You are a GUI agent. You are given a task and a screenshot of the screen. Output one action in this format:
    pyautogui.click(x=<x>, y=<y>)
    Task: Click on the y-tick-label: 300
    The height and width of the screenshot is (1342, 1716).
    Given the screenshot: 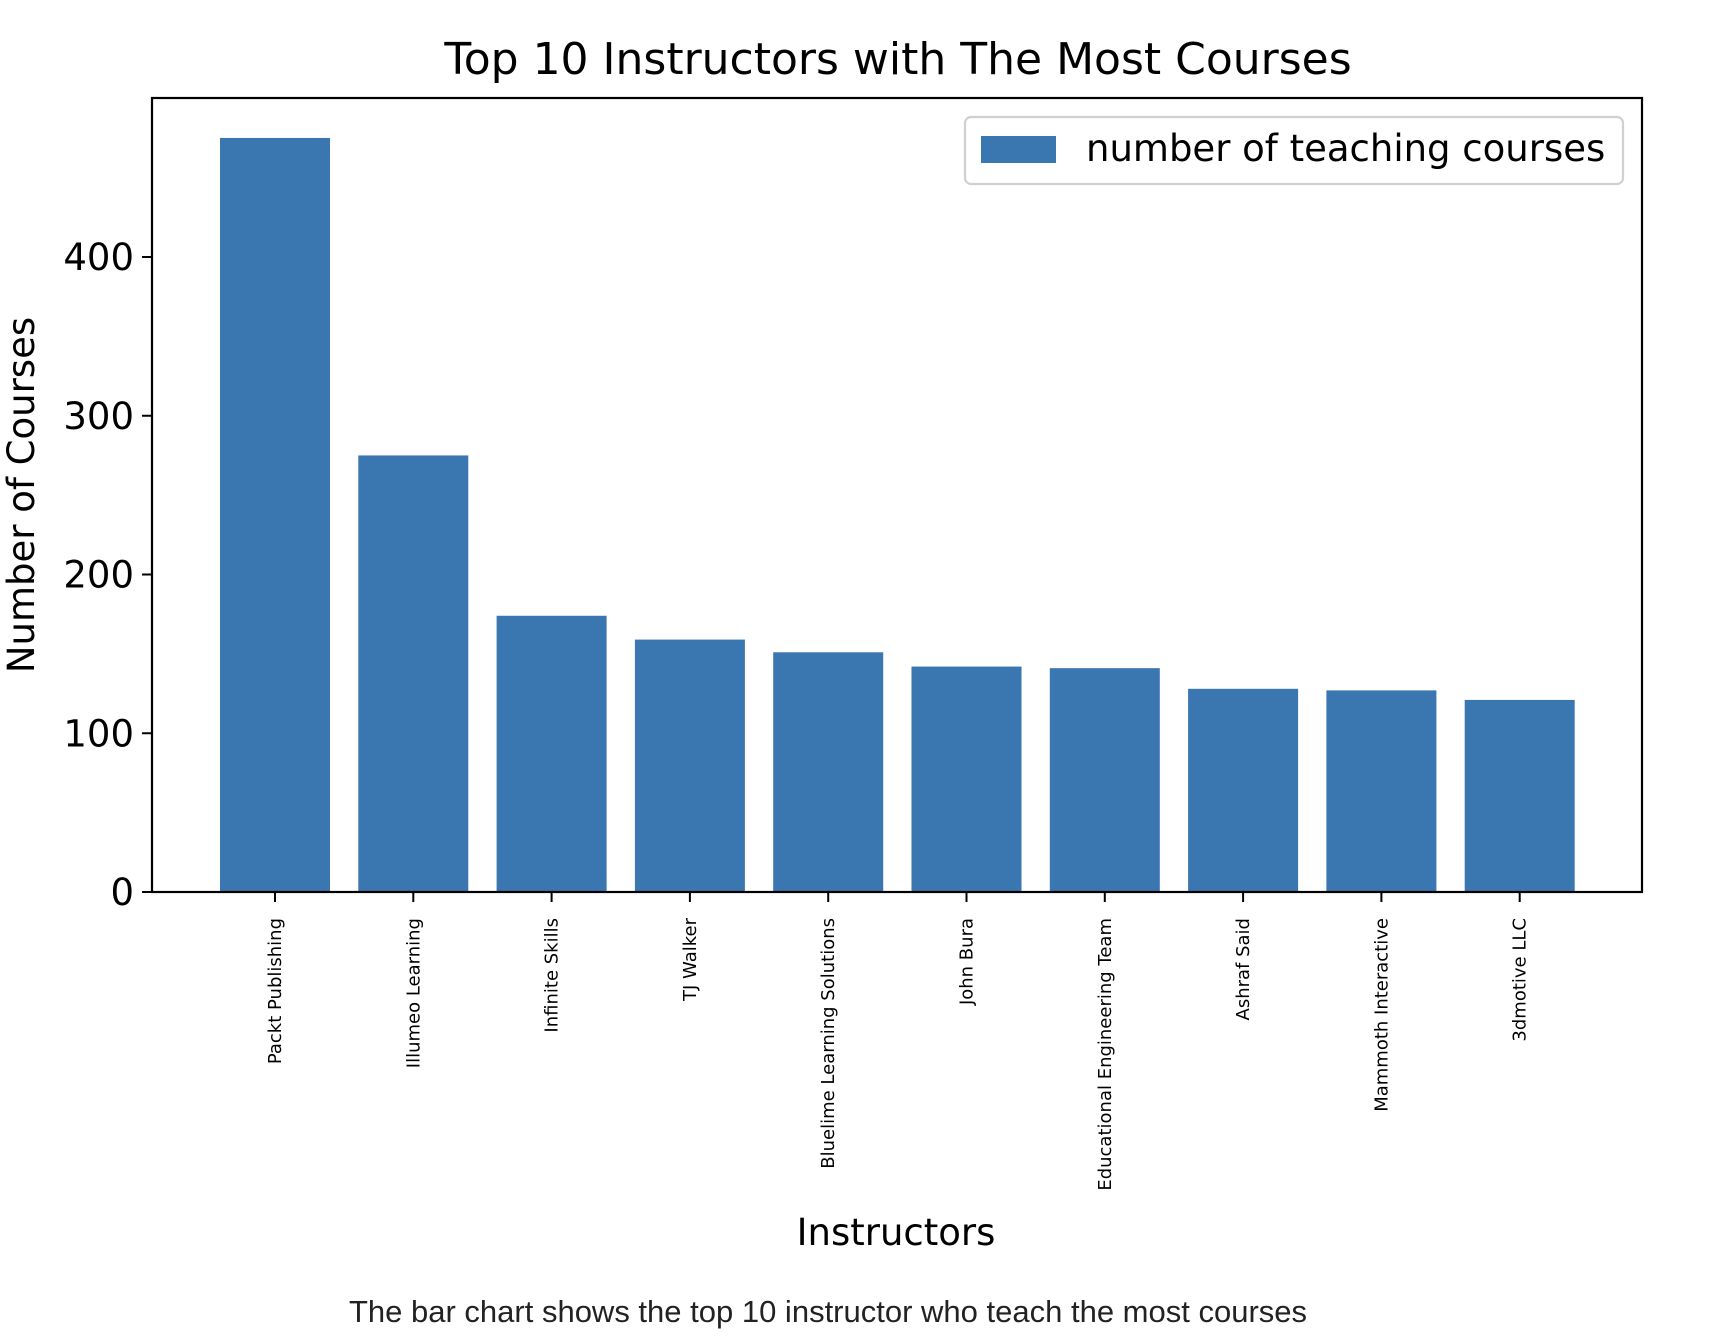 What is the action you would take?
    pyautogui.click(x=98, y=416)
    